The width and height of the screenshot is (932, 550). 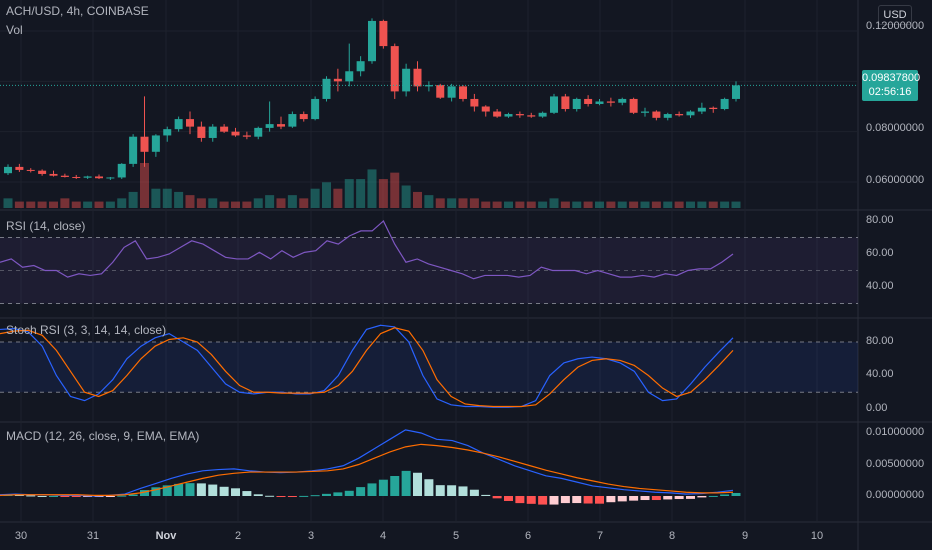 I want to click on currency-button: USD, so click(x=895, y=15).